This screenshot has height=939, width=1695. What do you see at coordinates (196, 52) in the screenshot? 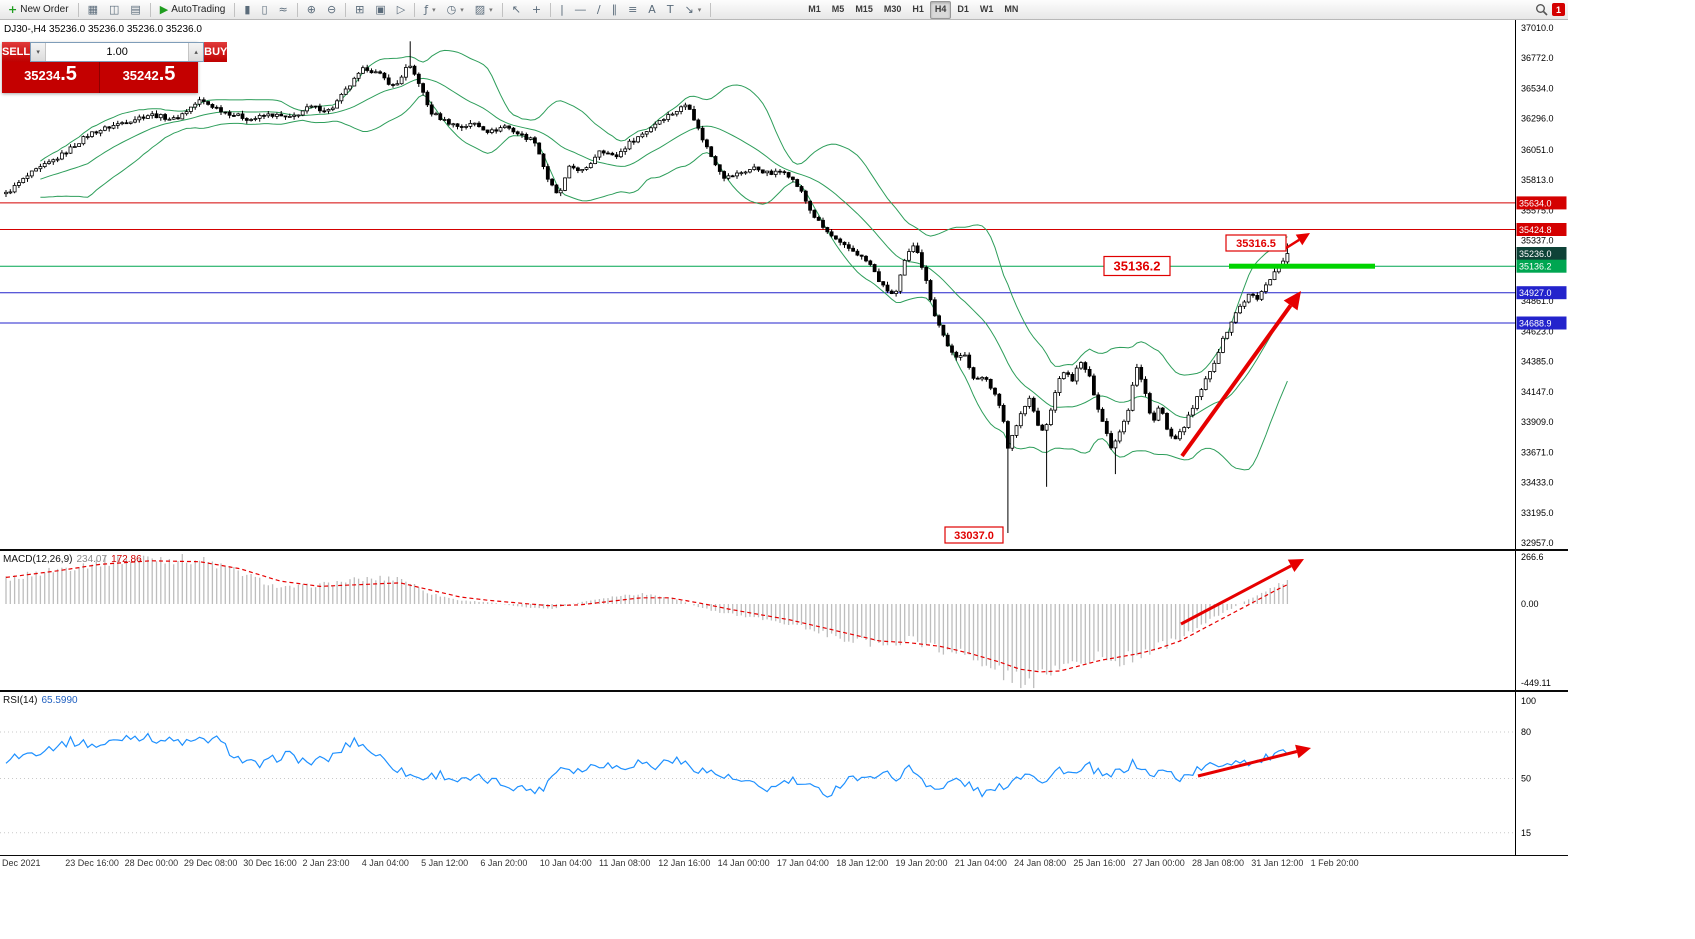
I see `volume-up-button: ▴` at bounding box center [196, 52].